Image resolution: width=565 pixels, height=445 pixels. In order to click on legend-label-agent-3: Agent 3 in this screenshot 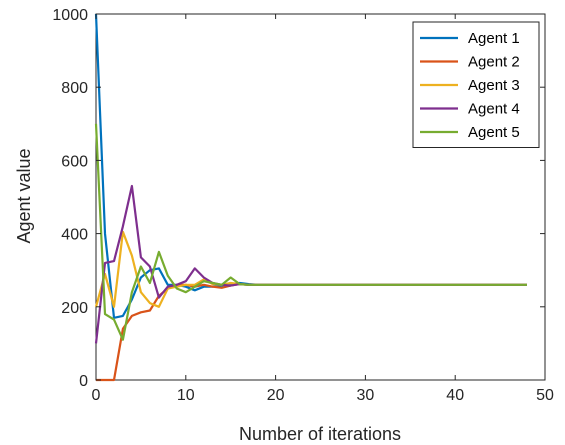, I will do `click(494, 85)`.